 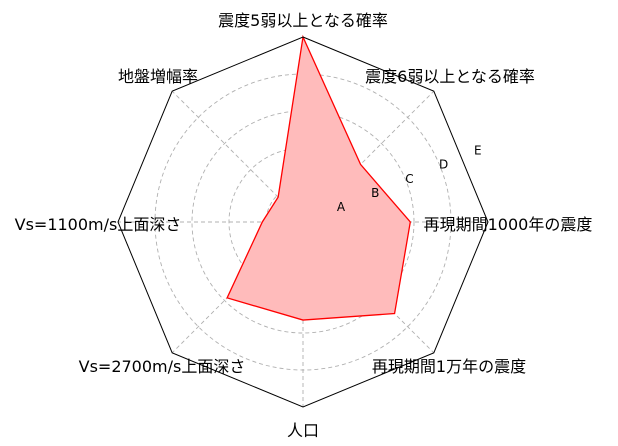 I want to click on ring-label-c: C, so click(x=409, y=179).